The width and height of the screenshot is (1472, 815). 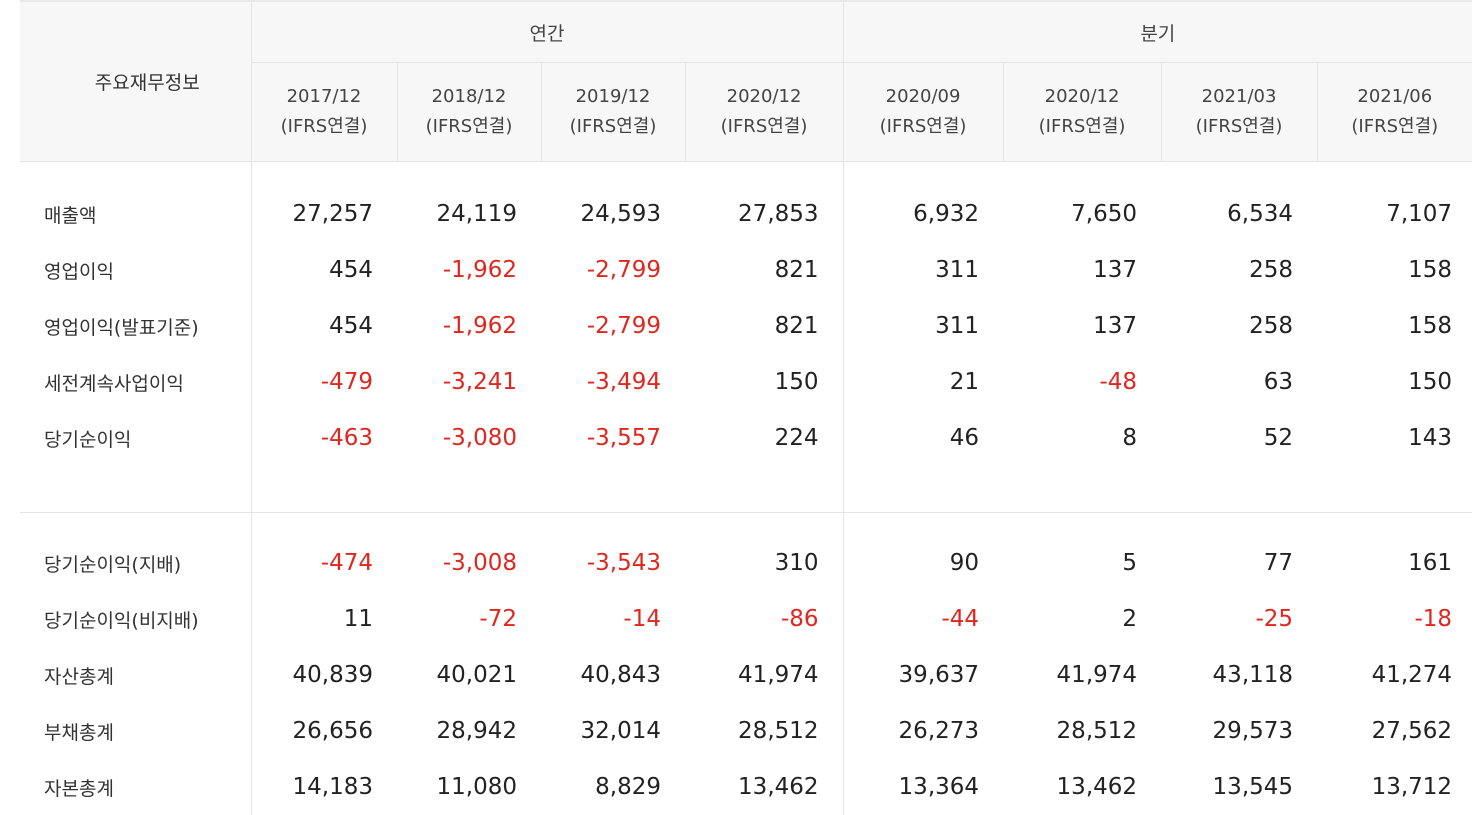 What do you see at coordinates (324, 214) in the screenshot?
I see `value-cell: 27,257` at bounding box center [324, 214].